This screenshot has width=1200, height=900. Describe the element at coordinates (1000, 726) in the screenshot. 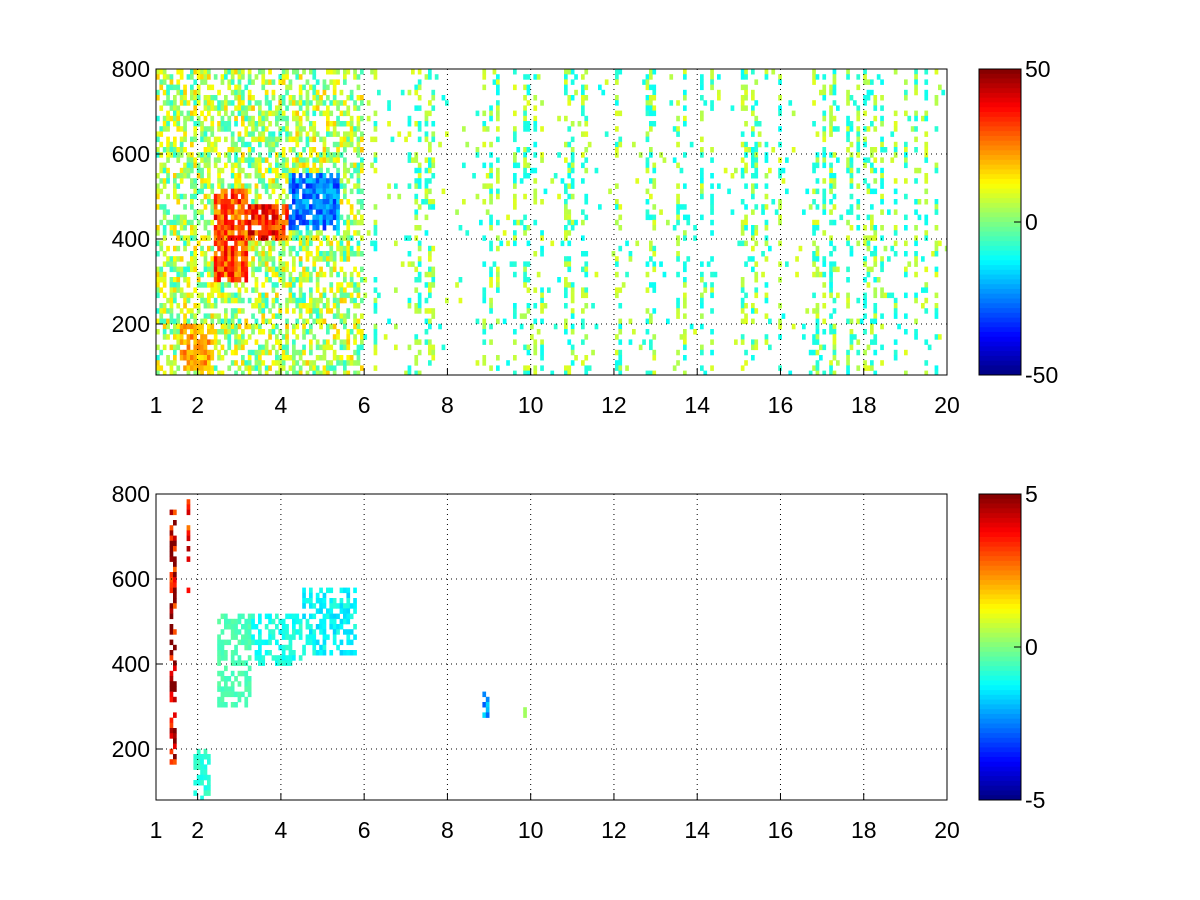

I see `colorbar-segment` at that location.